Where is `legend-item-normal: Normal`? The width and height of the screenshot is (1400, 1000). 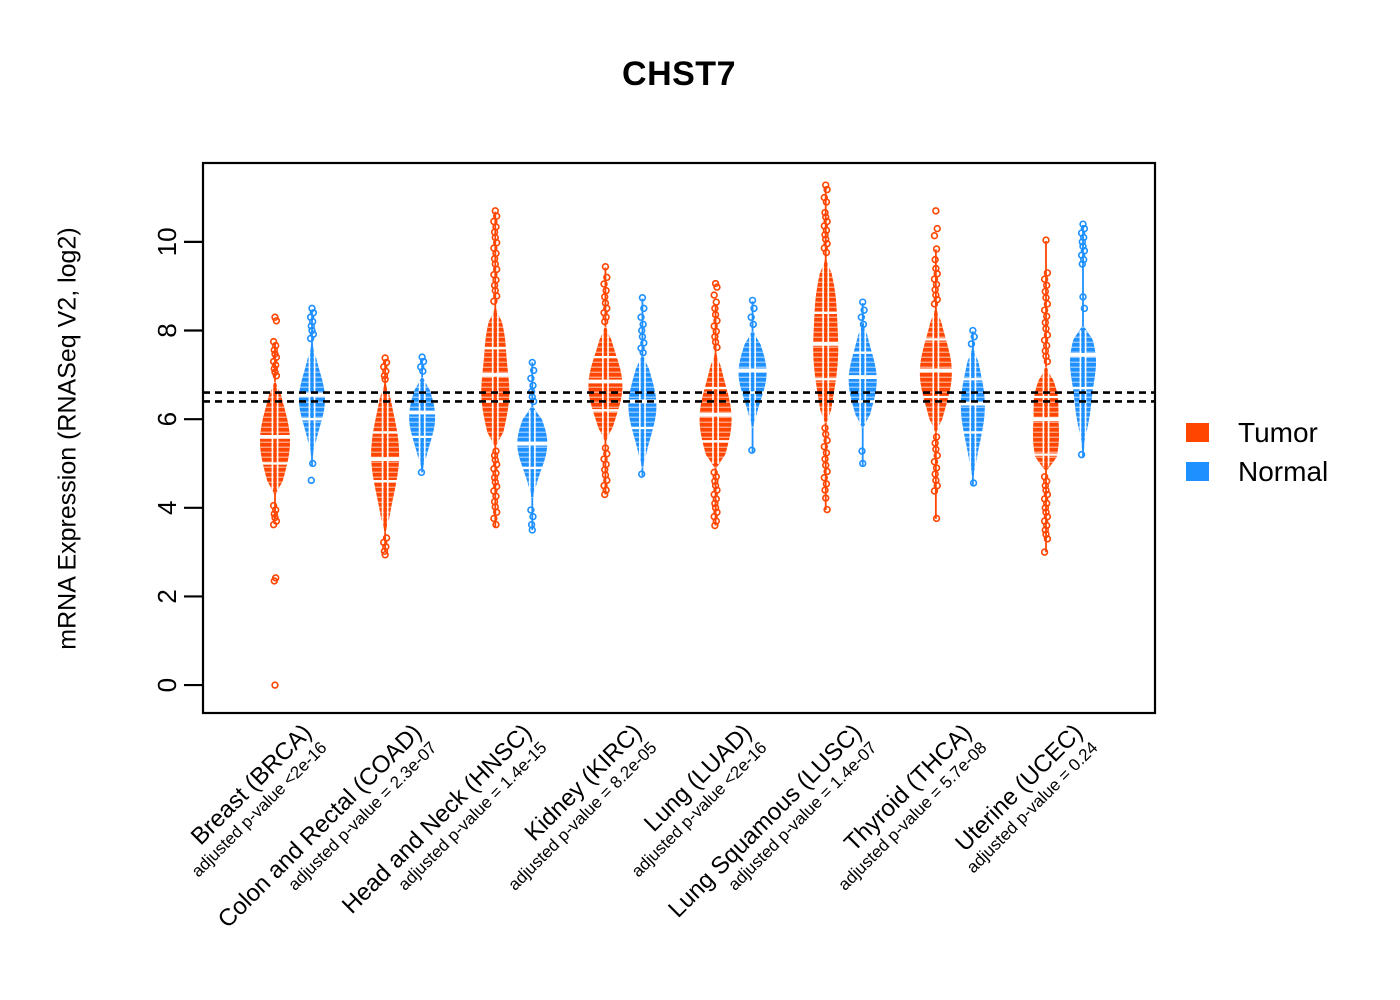
legend-item-normal: Normal is located at coordinates (1257, 471).